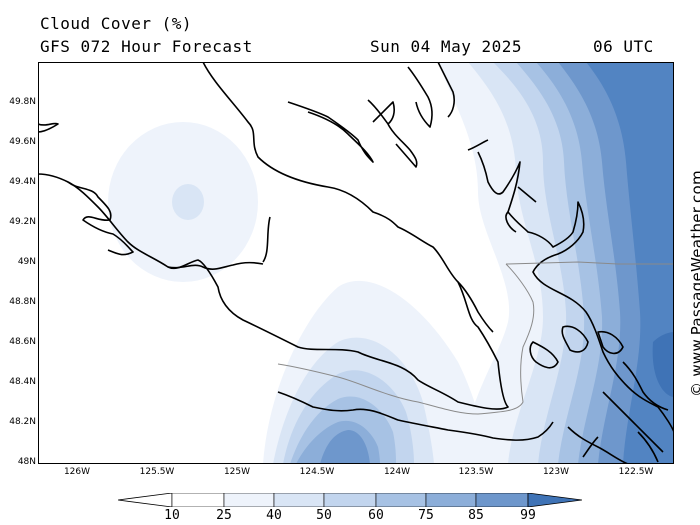 This screenshot has height=525, width=700. I want to click on lat-label: 48.6N, so click(22, 342).